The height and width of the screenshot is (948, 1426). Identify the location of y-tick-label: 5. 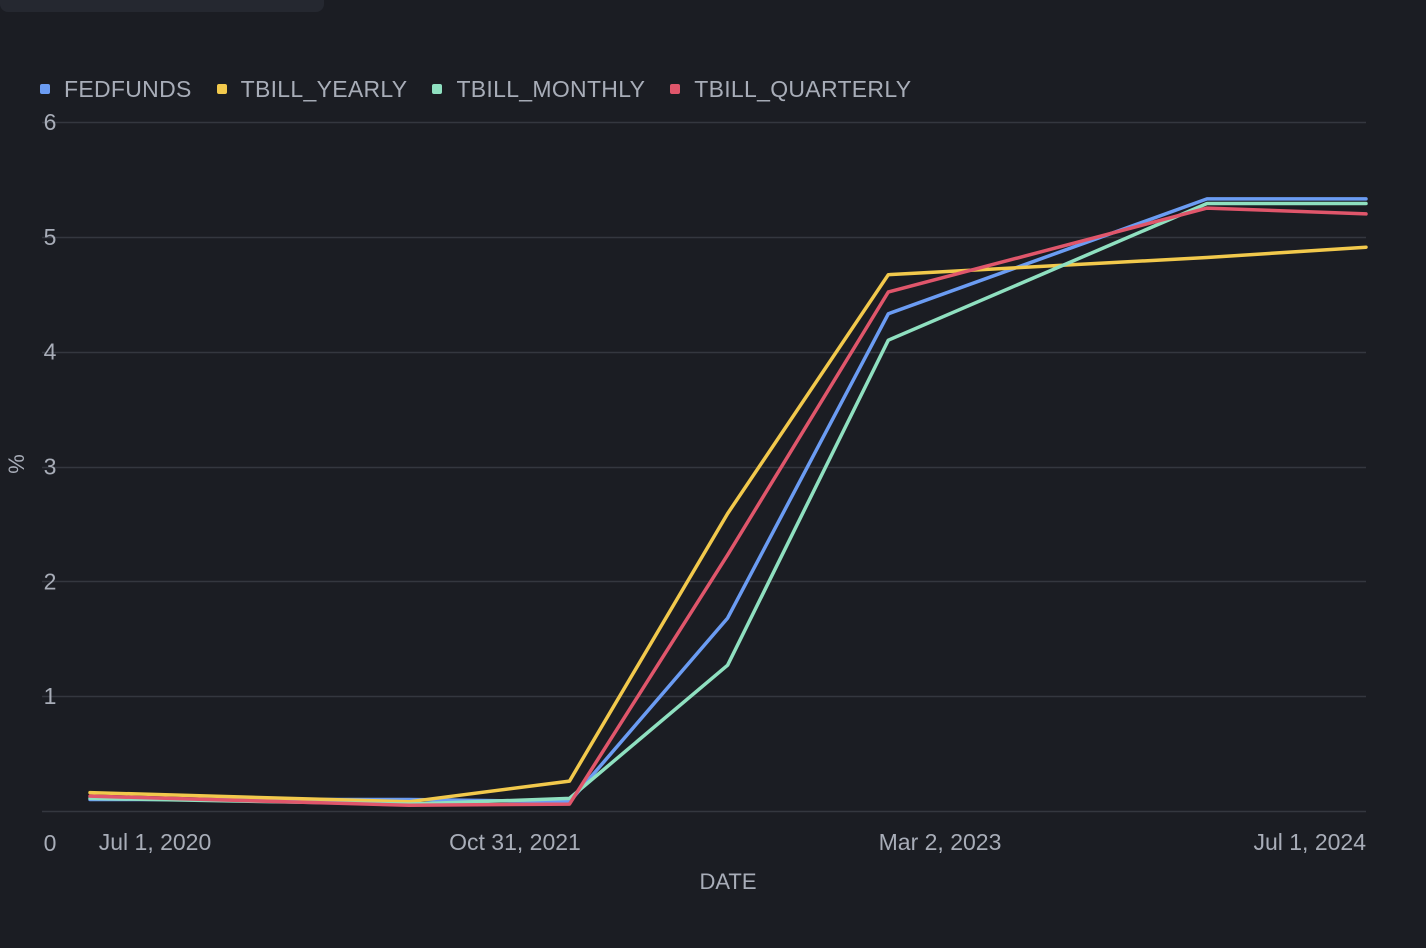
(50, 237).